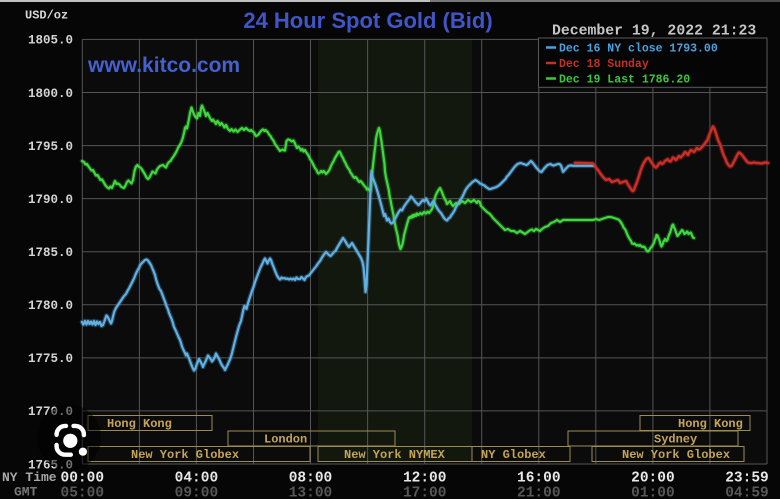 Image resolution: width=780 pixels, height=499 pixels. I want to click on svg-text: 1790.0, so click(50, 200).